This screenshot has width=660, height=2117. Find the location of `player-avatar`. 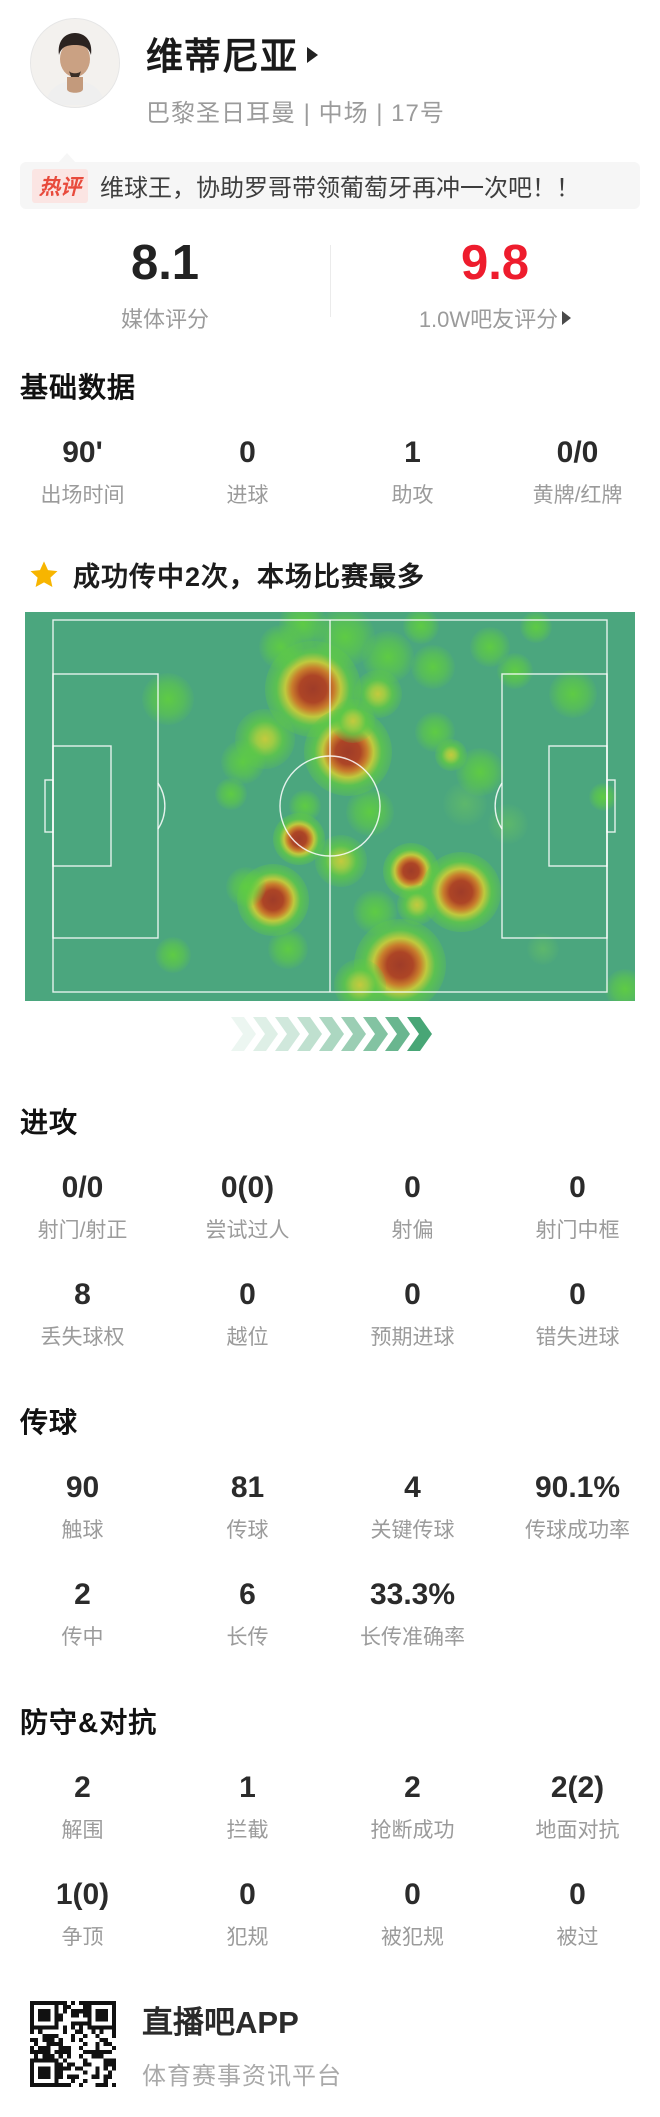

player-avatar is located at coordinates (75, 63).